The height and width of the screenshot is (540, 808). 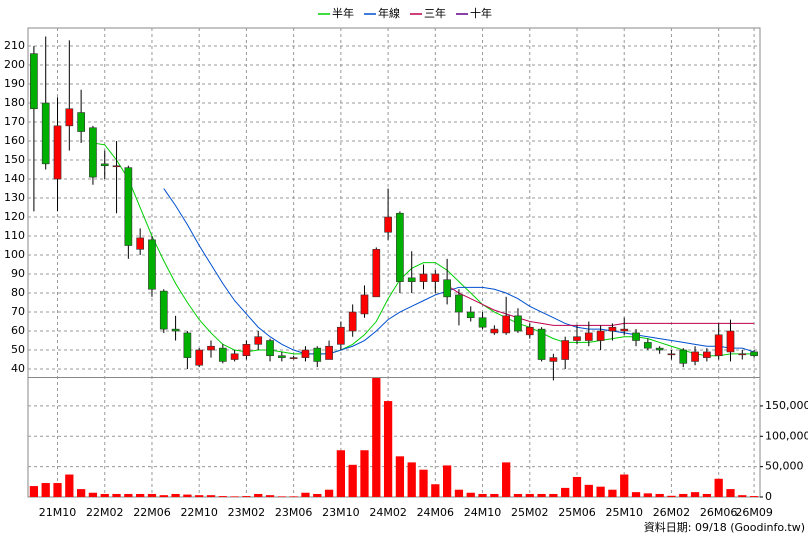 I want to click on y-tick-label: 140, so click(x=14, y=178).